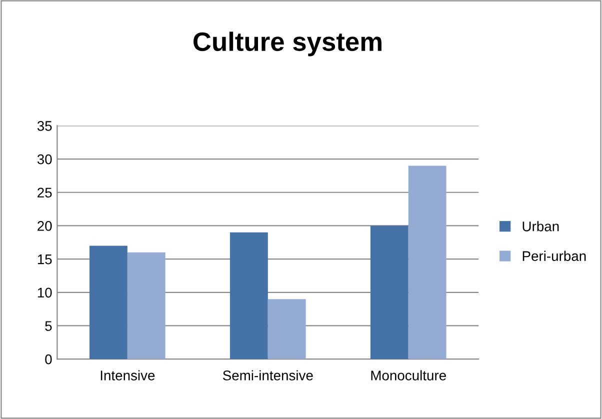  What do you see at coordinates (45, 193) in the screenshot?
I see `y-tick-label: 25` at bounding box center [45, 193].